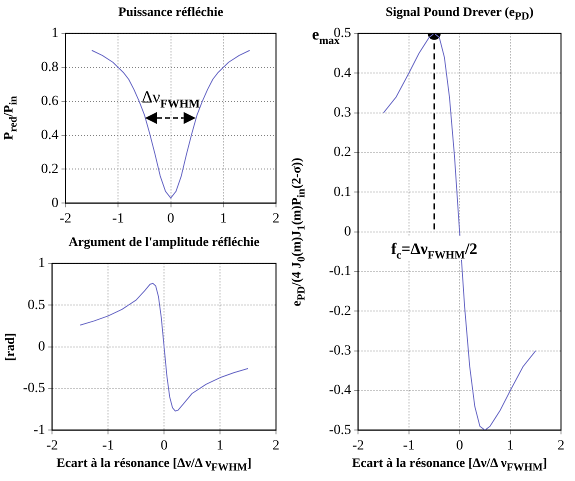 Image resolution: width=575 pixels, height=481 pixels. I want to click on y-tick-label: -0.1, so click(340, 272).